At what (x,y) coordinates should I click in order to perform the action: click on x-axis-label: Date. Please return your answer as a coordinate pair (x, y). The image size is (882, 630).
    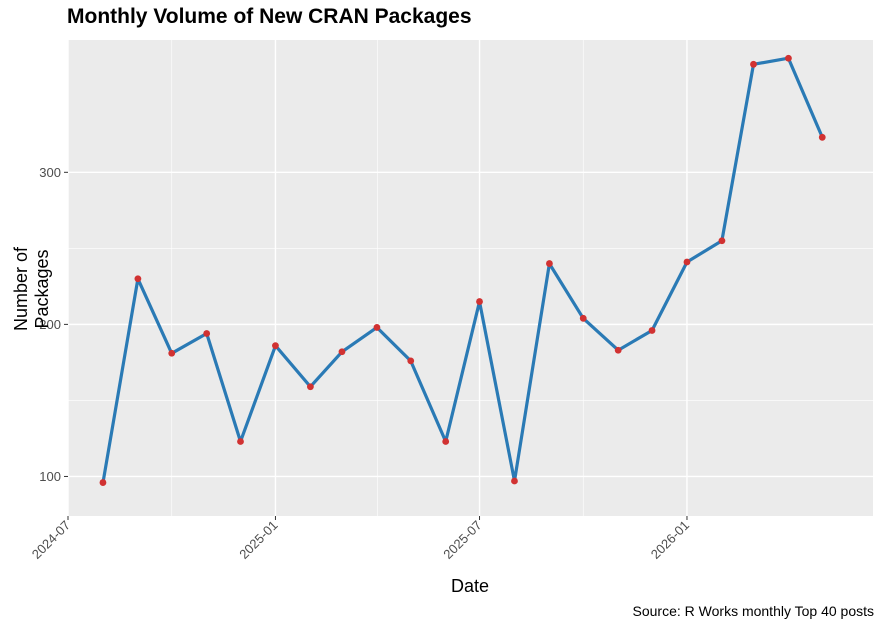
    Looking at the image, I should click on (470, 586).